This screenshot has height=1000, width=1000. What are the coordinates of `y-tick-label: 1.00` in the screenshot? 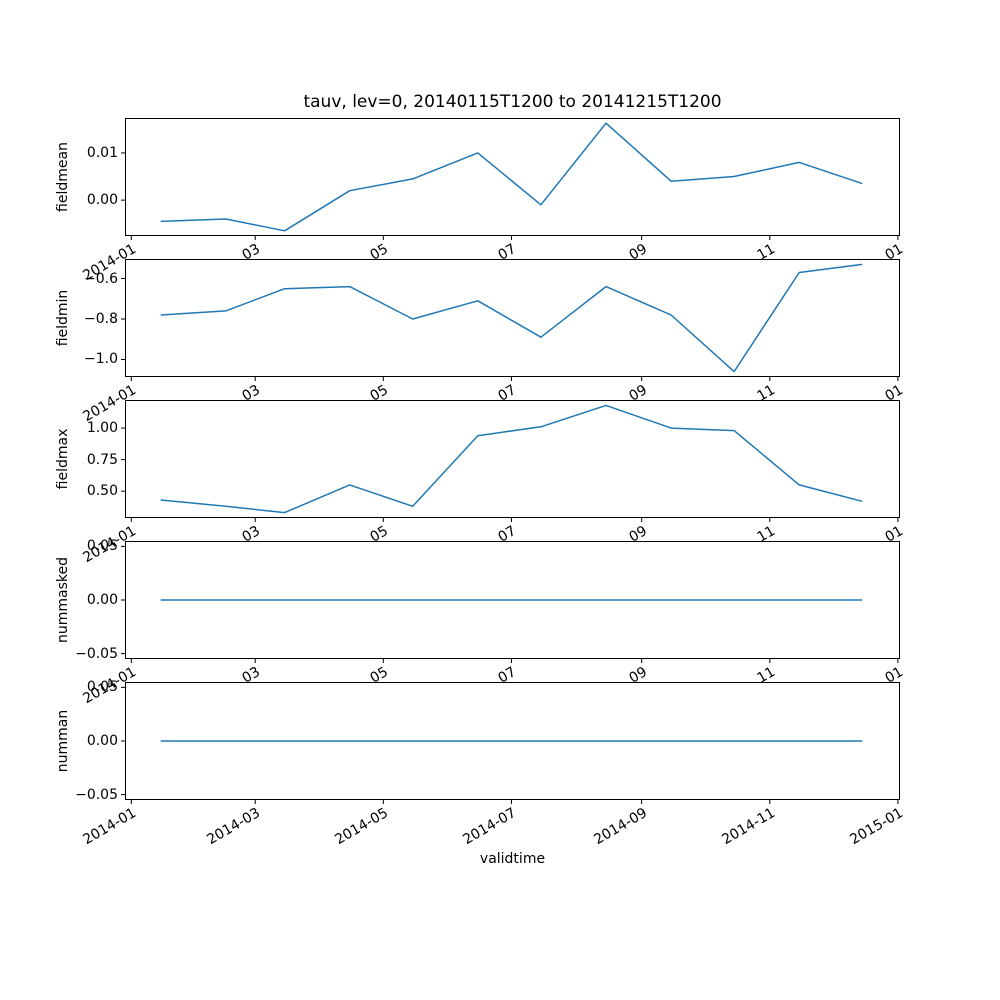 It's located at (102, 428).